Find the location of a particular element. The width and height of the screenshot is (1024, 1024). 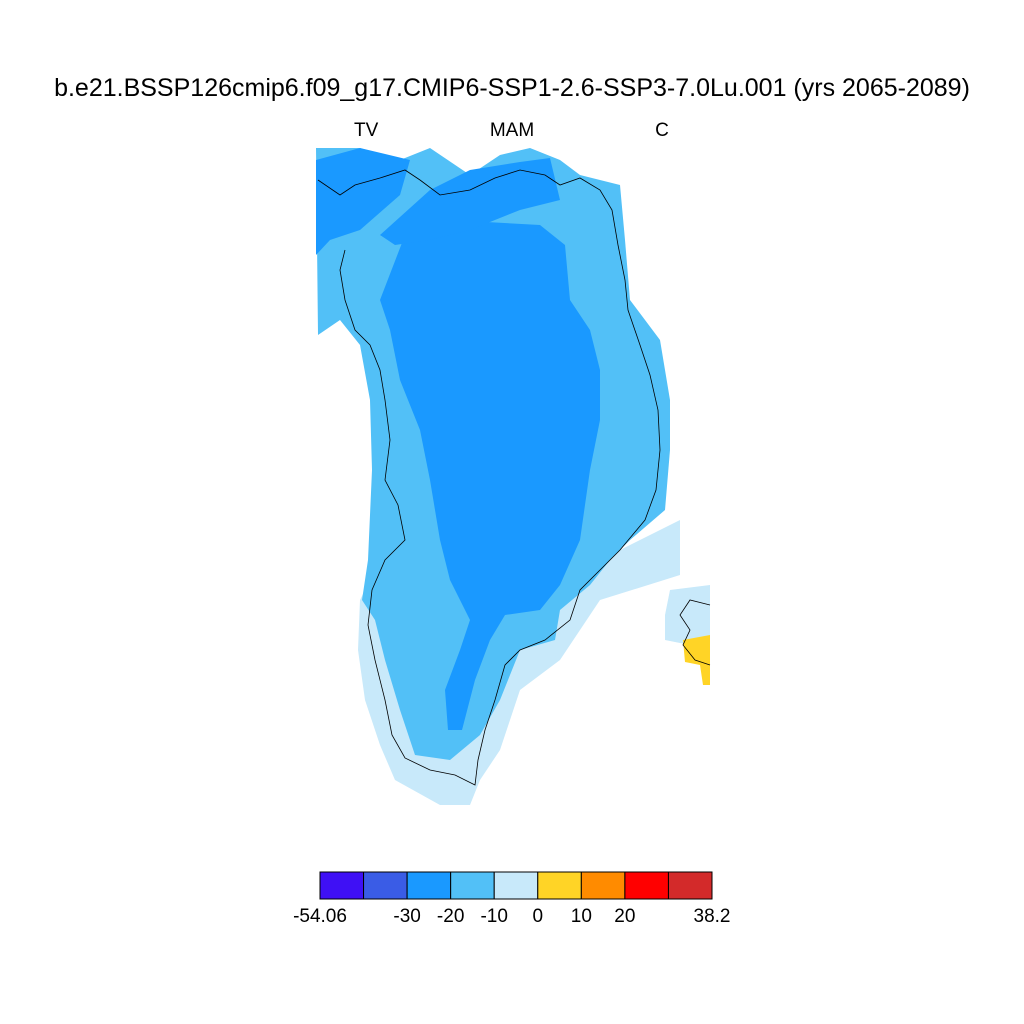

colorbar-tick-label: 20 is located at coordinates (625, 916).